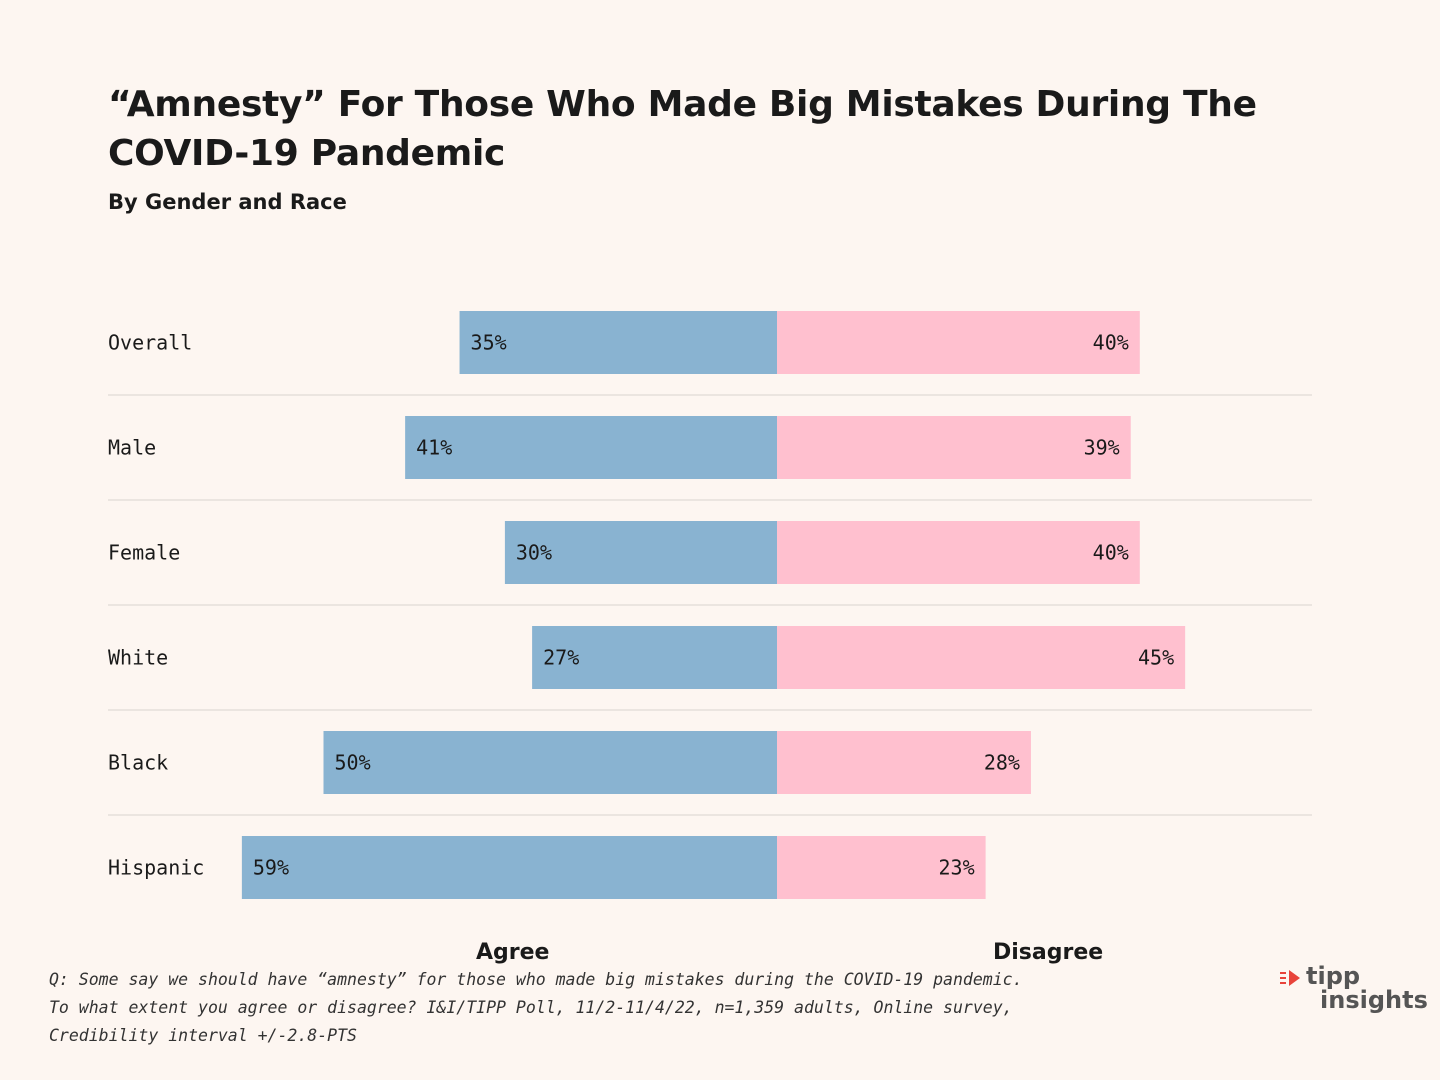 The image size is (1440, 1080). I want to click on category-label: White, so click(138, 658).